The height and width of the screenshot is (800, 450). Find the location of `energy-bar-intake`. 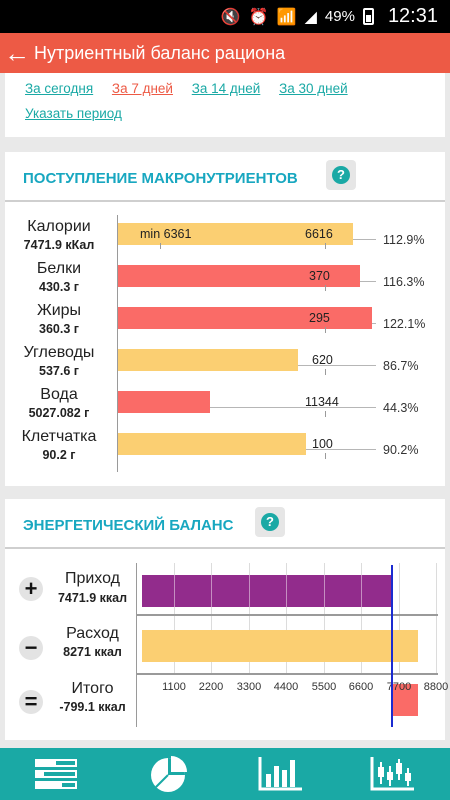

energy-bar-intake is located at coordinates (266, 591).